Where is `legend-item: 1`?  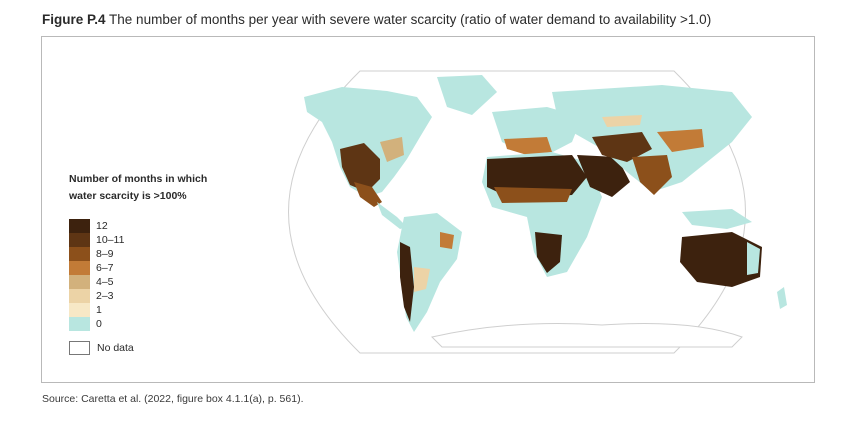
legend-item: 1 is located at coordinates (96, 310).